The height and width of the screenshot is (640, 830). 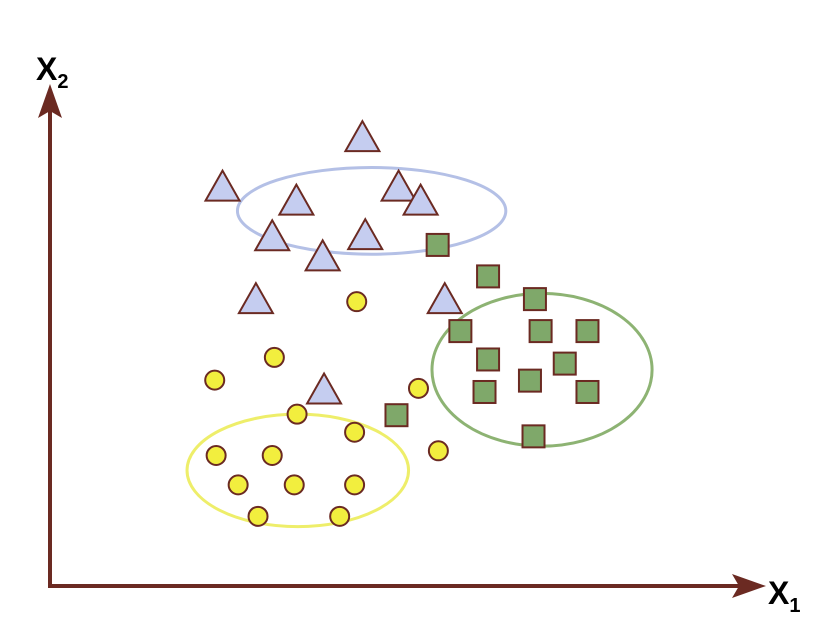 What do you see at coordinates (779, 593) in the screenshot?
I see `x-axis-label-main: X` at bounding box center [779, 593].